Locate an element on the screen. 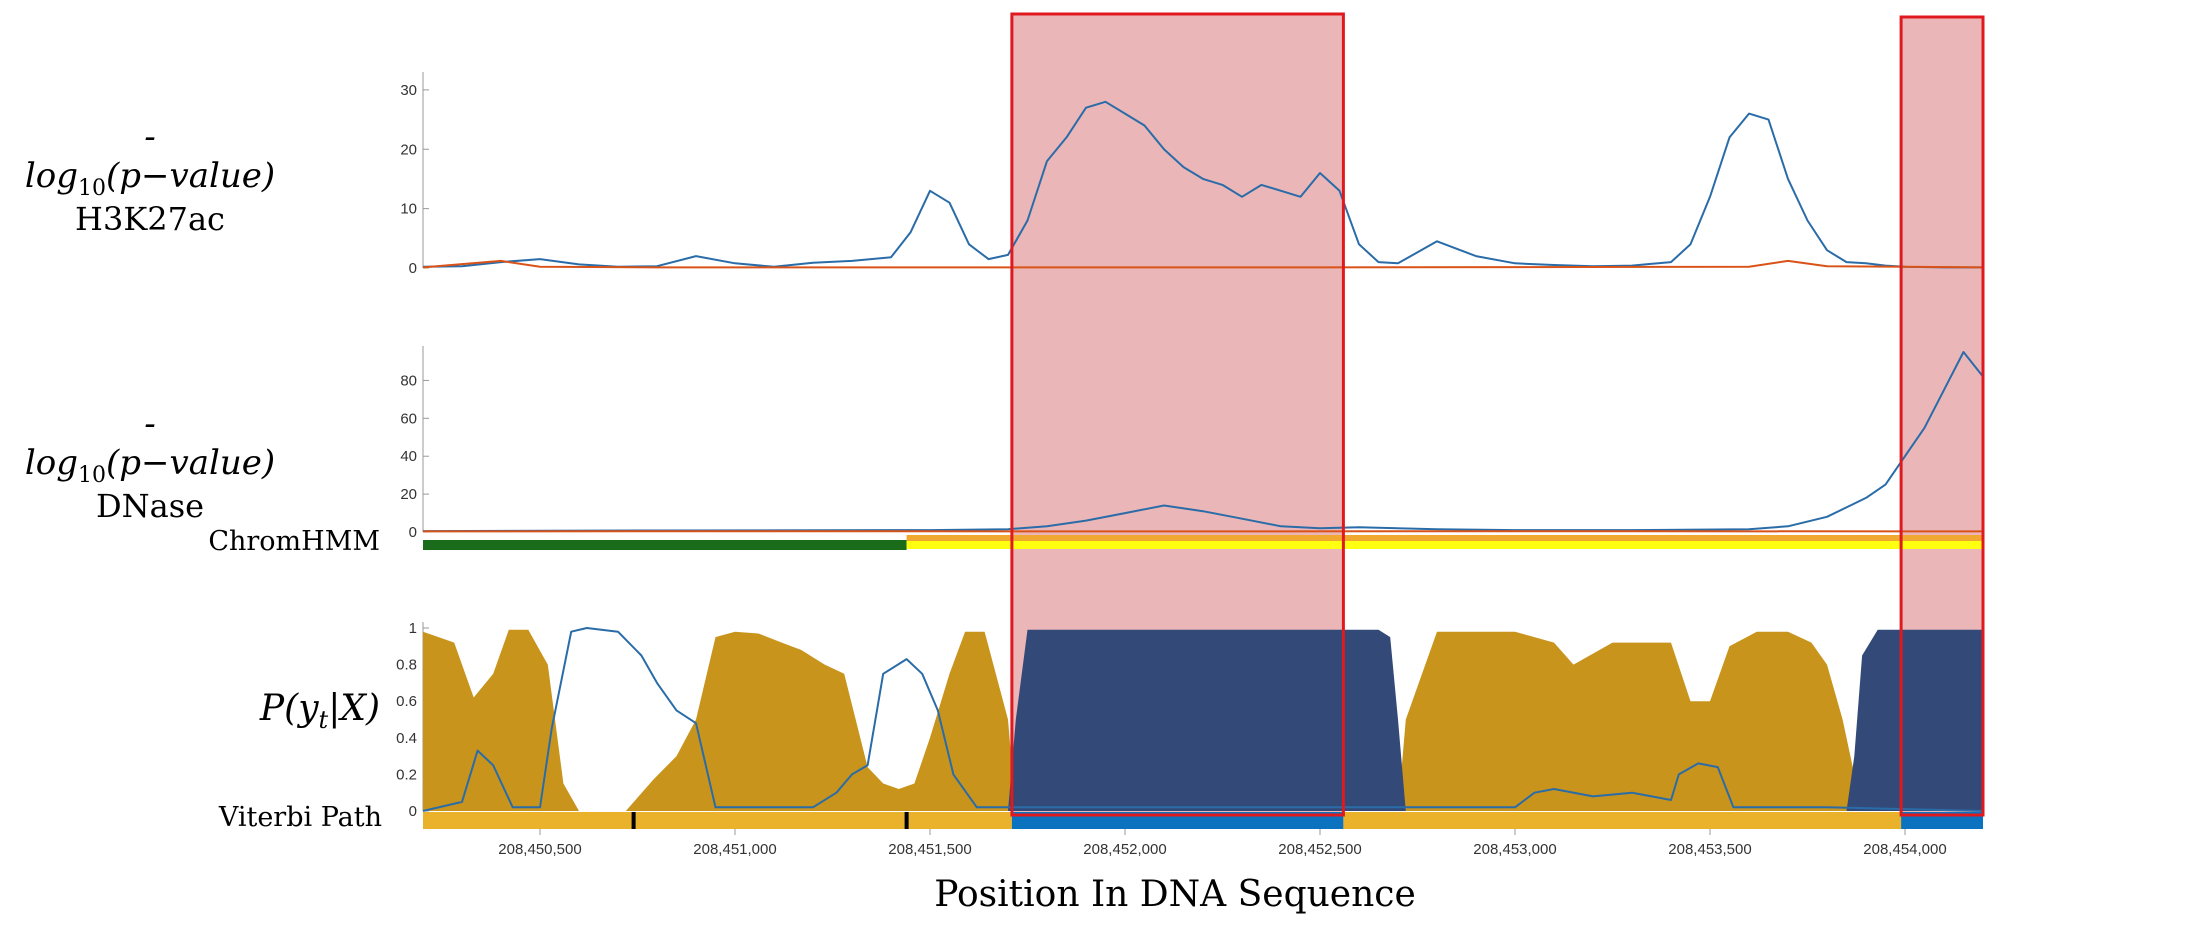  posterior-y-tick-label: 0.8 is located at coordinates (406, 665).